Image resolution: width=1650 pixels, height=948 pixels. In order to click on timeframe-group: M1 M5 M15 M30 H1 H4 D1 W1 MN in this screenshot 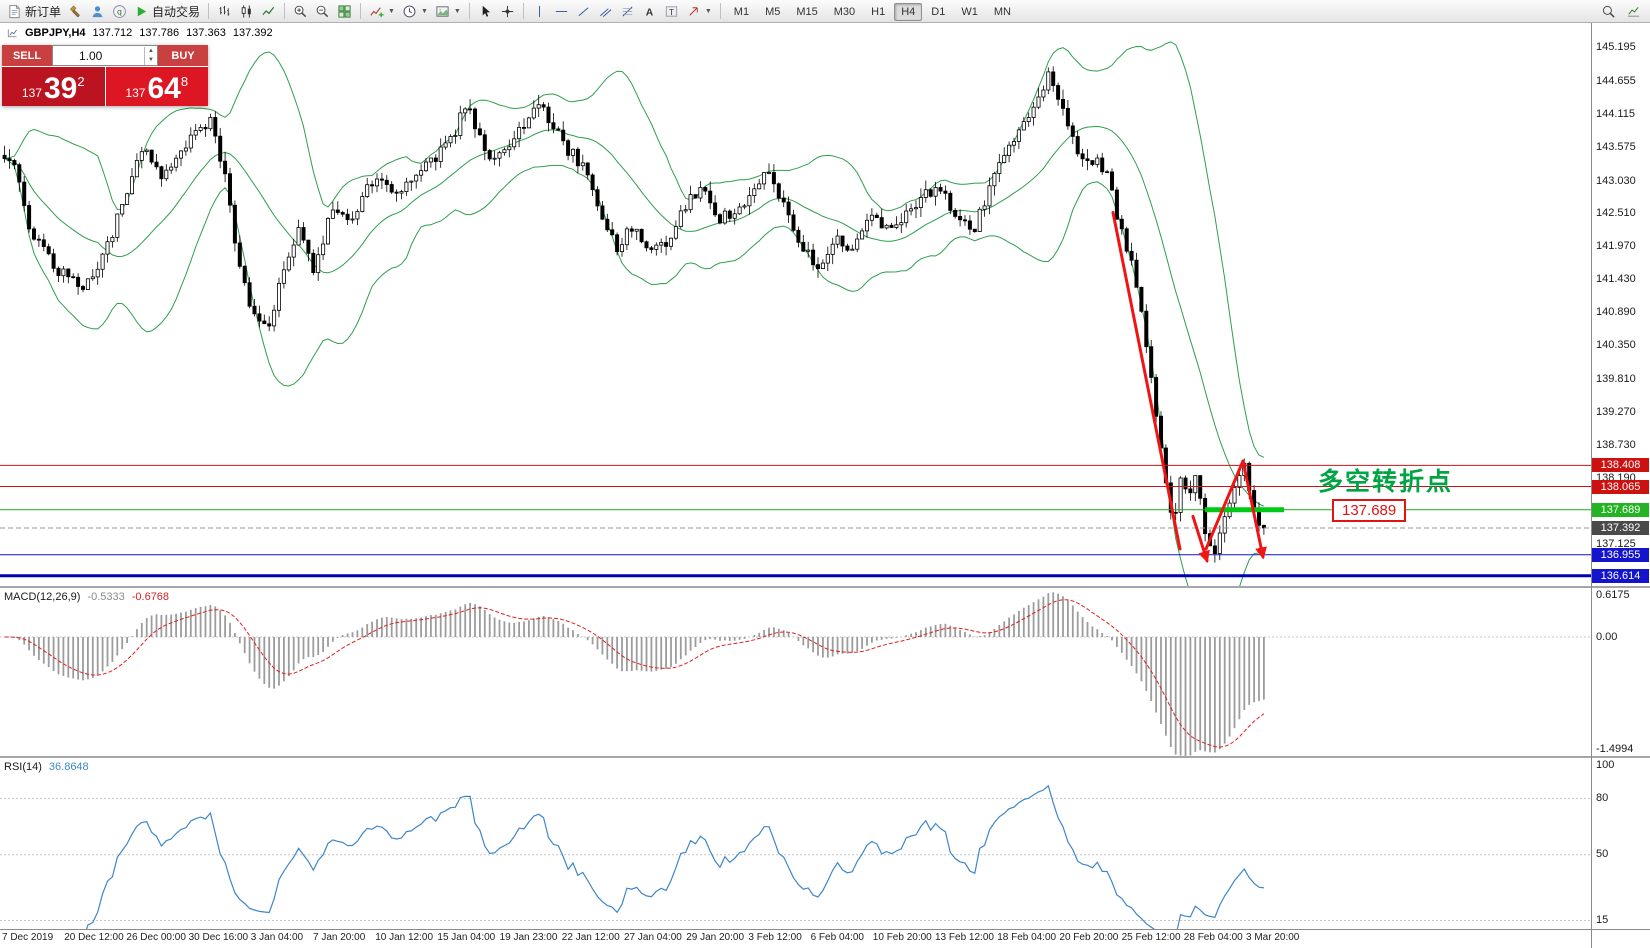, I will do `click(872, 11)`.